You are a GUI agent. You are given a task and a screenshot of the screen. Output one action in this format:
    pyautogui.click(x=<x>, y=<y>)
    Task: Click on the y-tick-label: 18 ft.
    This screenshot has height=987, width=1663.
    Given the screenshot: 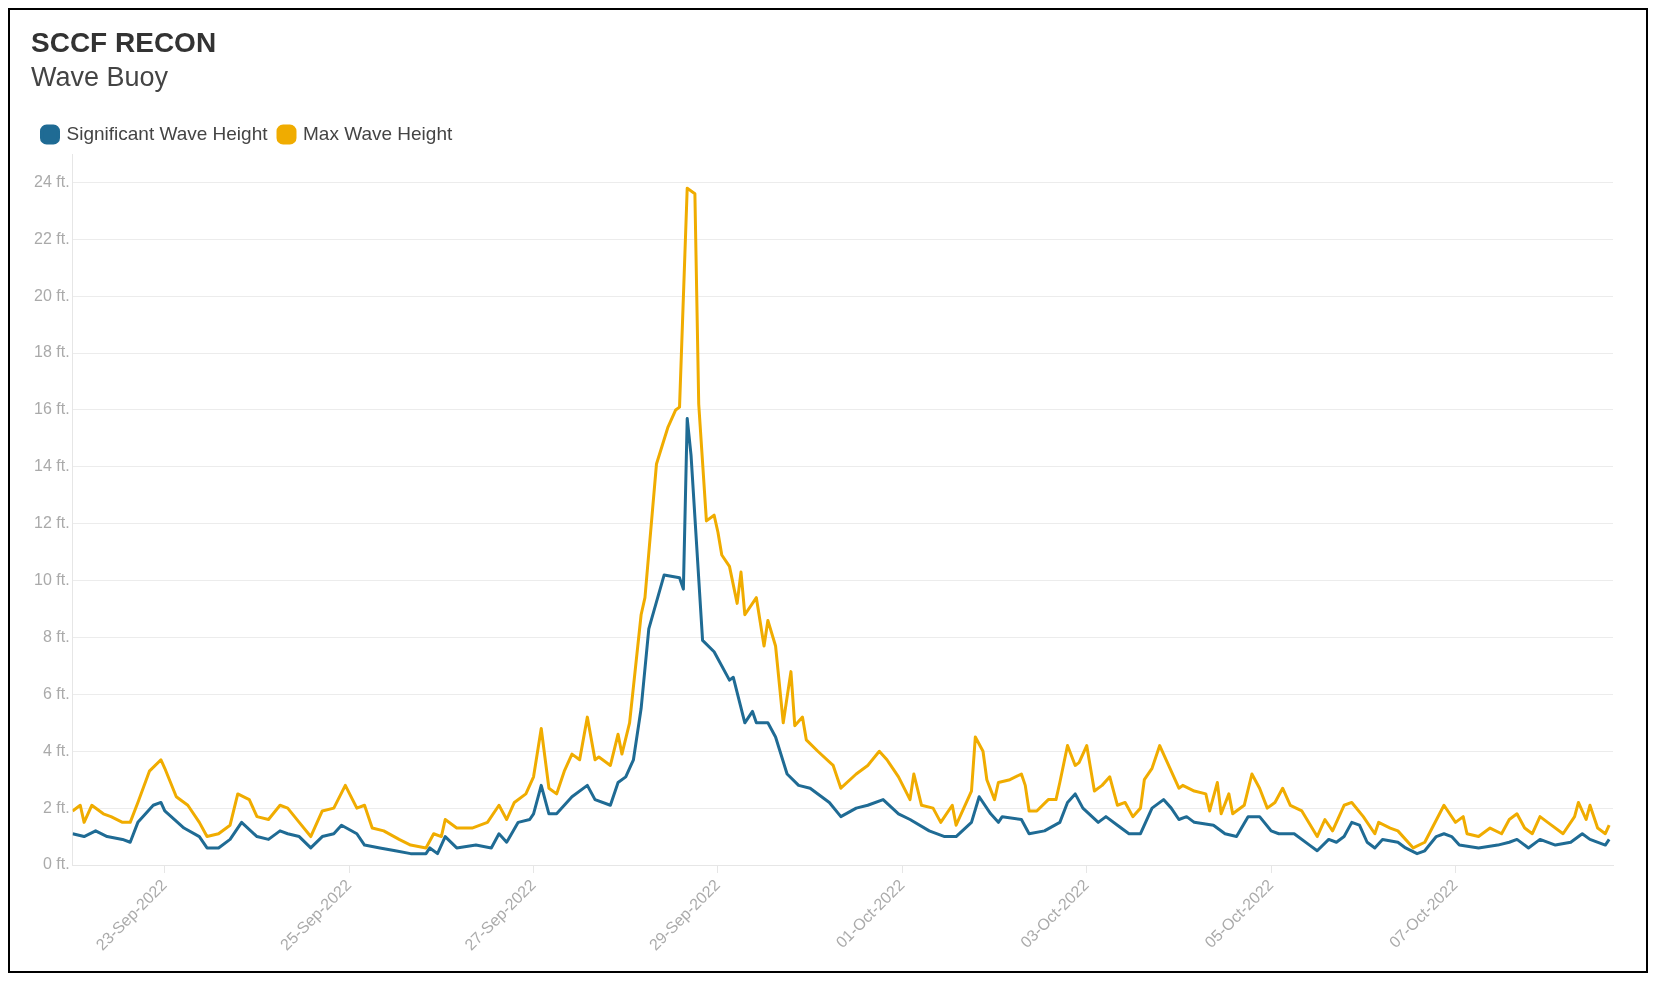 What is the action you would take?
    pyautogui.click(x=52, y=352)
    